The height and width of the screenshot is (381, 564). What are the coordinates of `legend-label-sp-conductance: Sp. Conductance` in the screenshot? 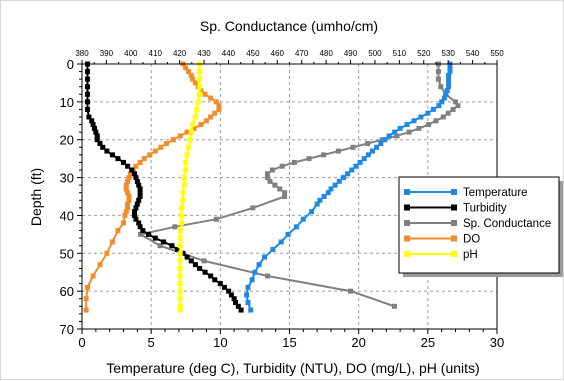 It's located at (507, 224).